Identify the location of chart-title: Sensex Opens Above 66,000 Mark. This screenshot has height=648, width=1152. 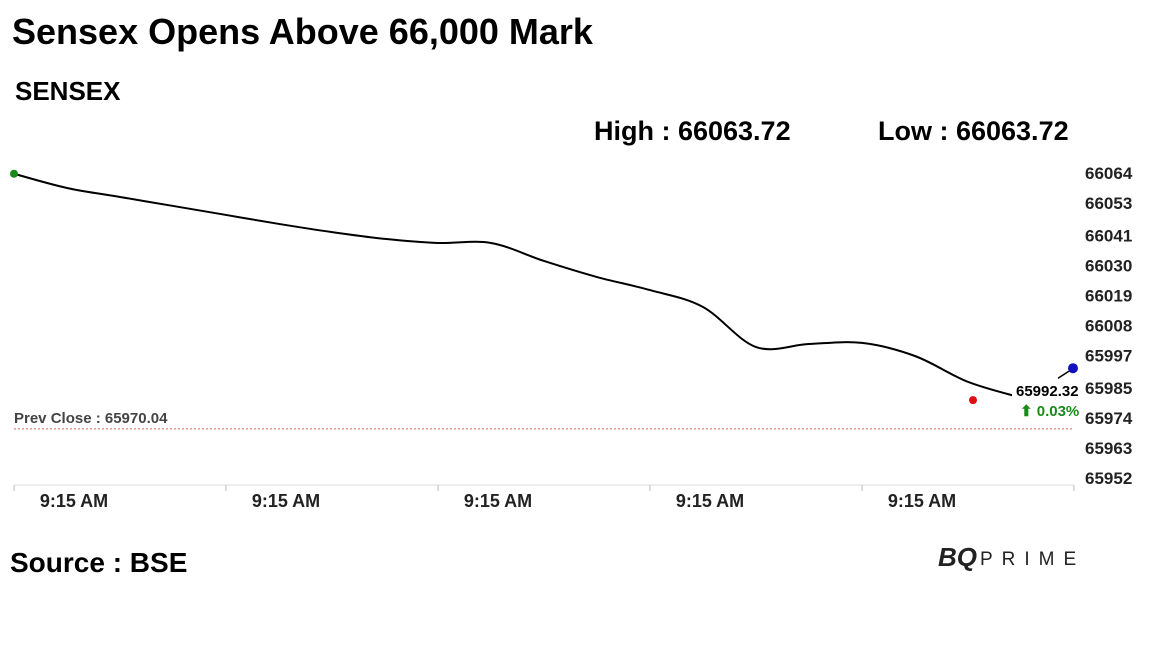
(303, 31).